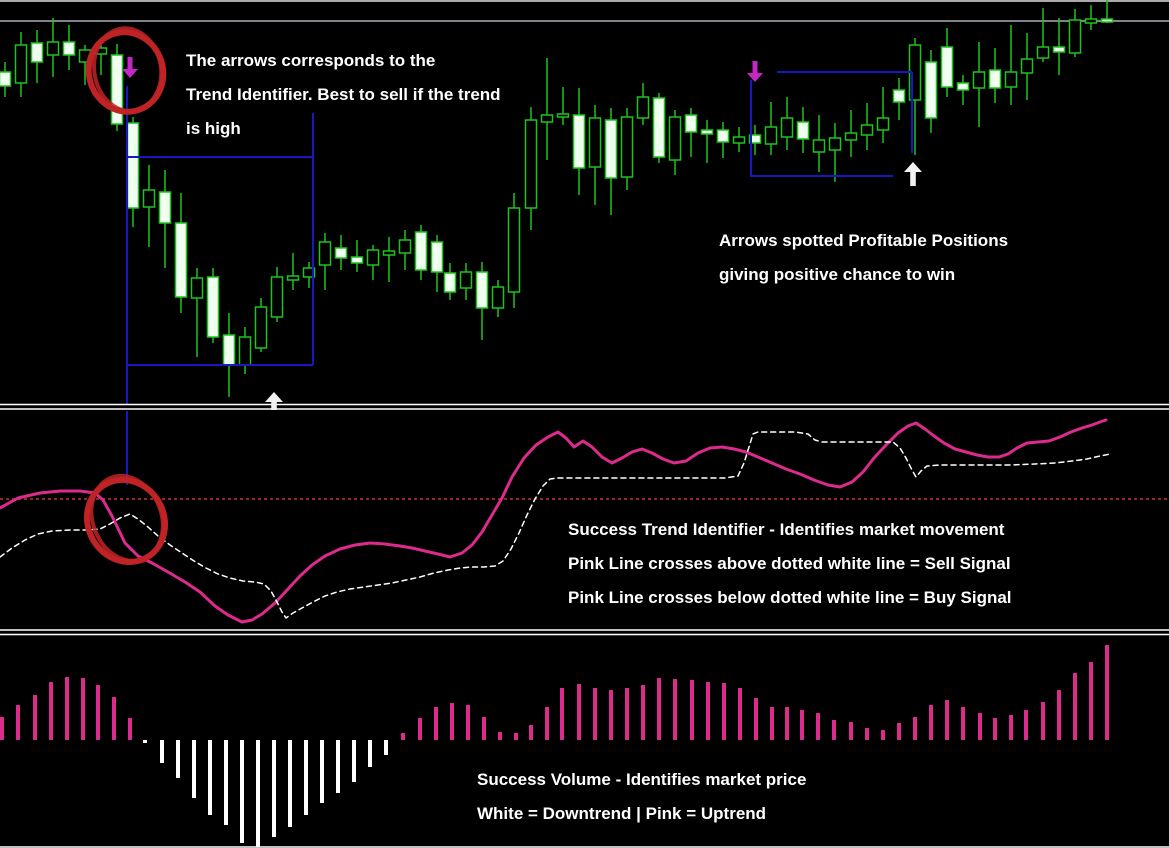 The width and height of the screenshot is (1169, 848). What do you see at coordinates (864, 240) in the screenshot?
I see `annotation-line: Arrows spotted Profitable Positions` at bounding box center [864, 240].